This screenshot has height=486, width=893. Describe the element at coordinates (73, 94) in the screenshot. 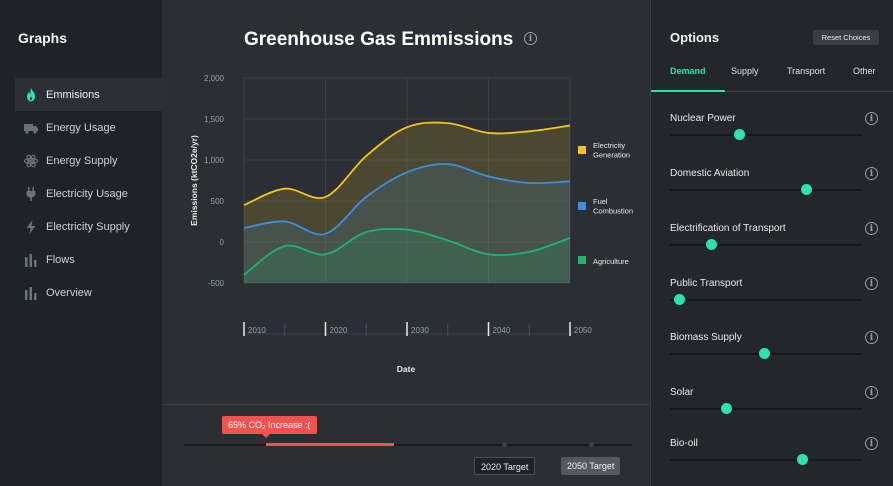

I see `sidebar-item-label: Emmisions` at that location.